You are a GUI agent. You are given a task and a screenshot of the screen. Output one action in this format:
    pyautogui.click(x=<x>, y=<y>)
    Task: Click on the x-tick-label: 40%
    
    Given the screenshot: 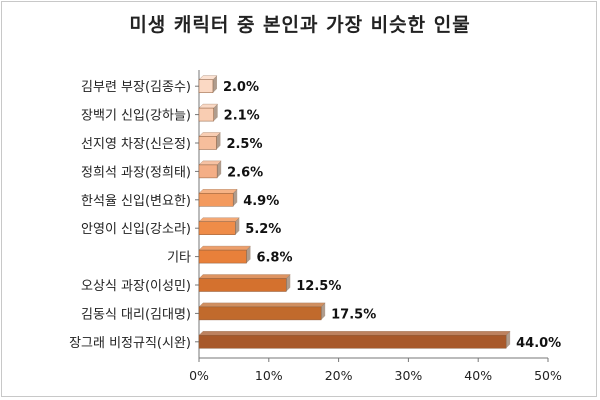 What is the action you would take?
    pyautogui.click(x=478, y=375)
    